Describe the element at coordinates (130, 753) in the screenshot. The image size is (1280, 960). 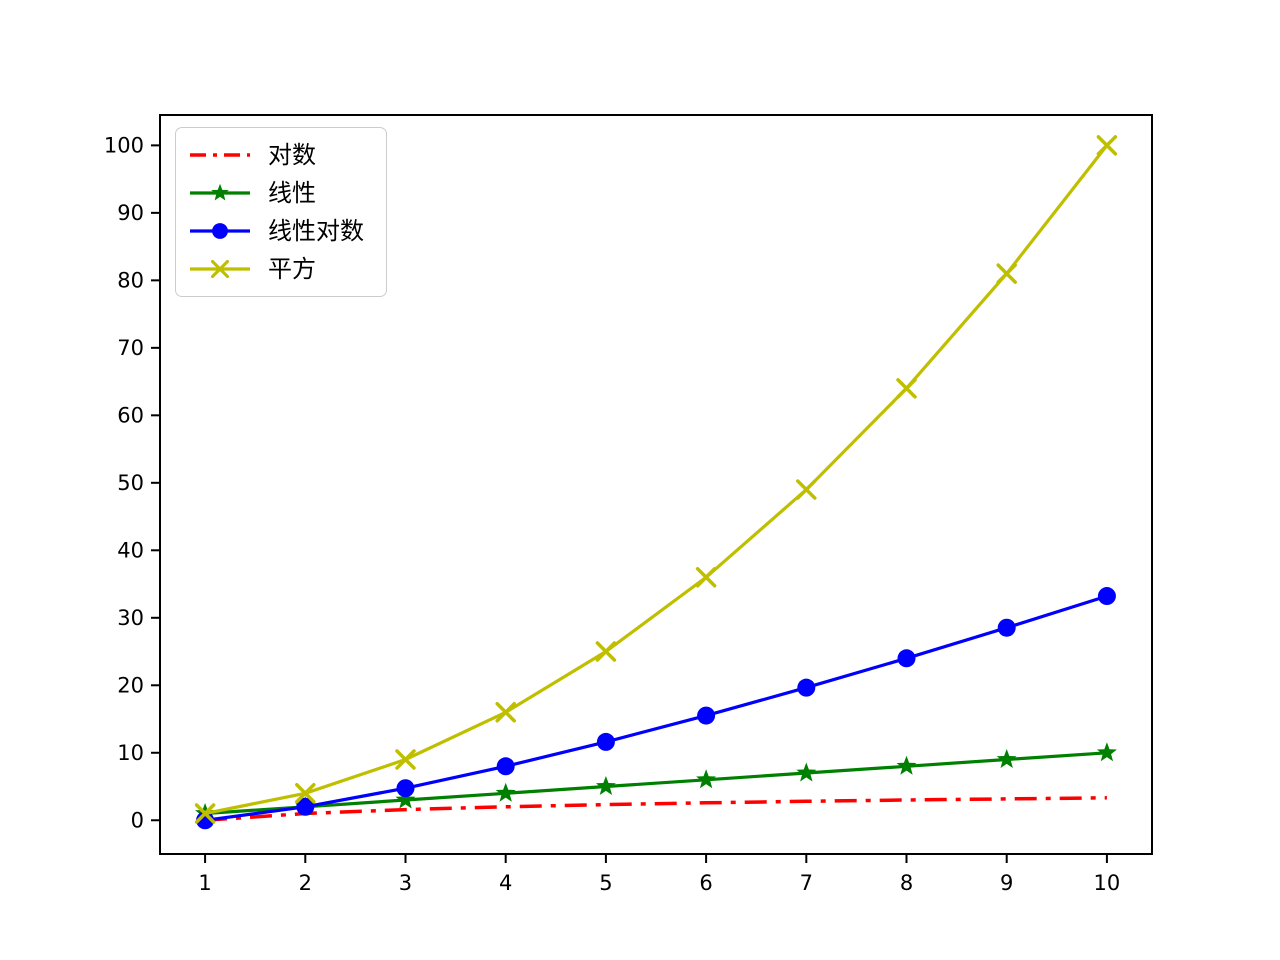
I see `y-tick-label: 10` at that location.